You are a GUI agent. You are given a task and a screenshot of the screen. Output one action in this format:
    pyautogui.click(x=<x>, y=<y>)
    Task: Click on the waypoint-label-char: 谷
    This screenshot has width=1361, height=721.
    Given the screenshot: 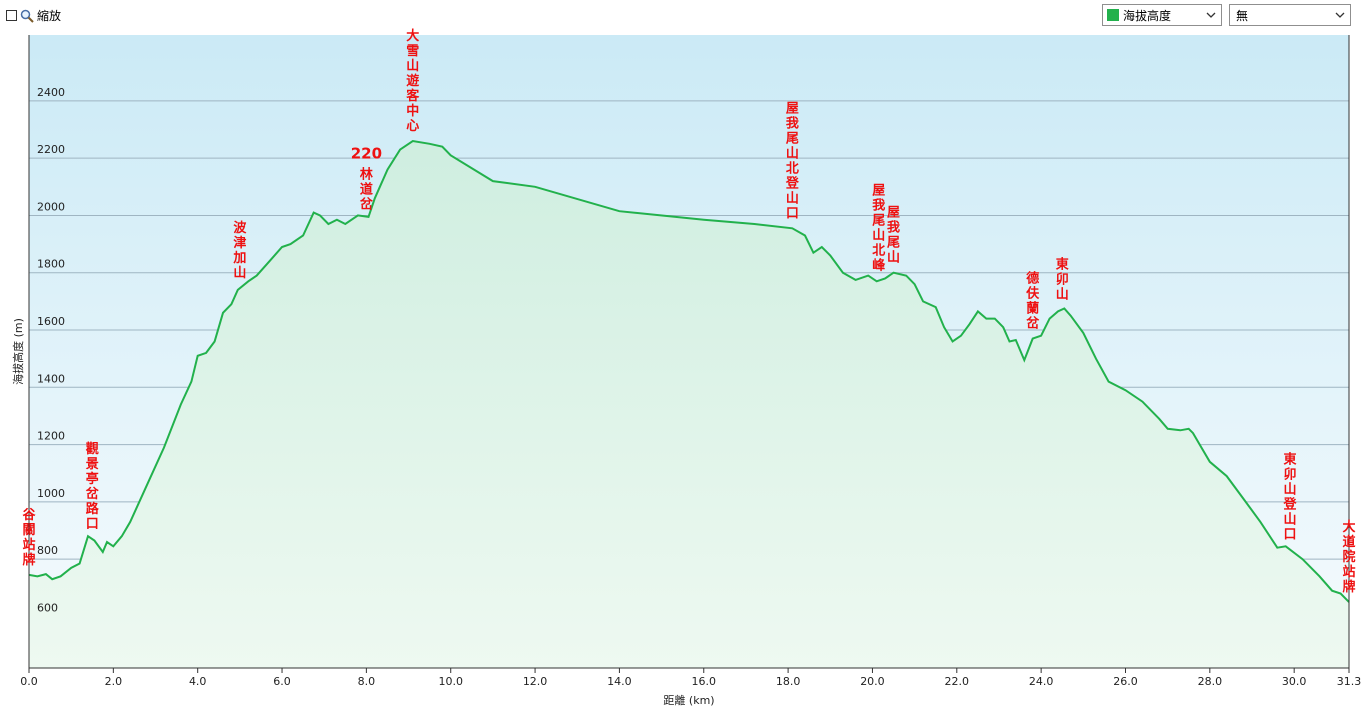 What is the action you would take?
    pyautogui.click(x=29, y=515)
    